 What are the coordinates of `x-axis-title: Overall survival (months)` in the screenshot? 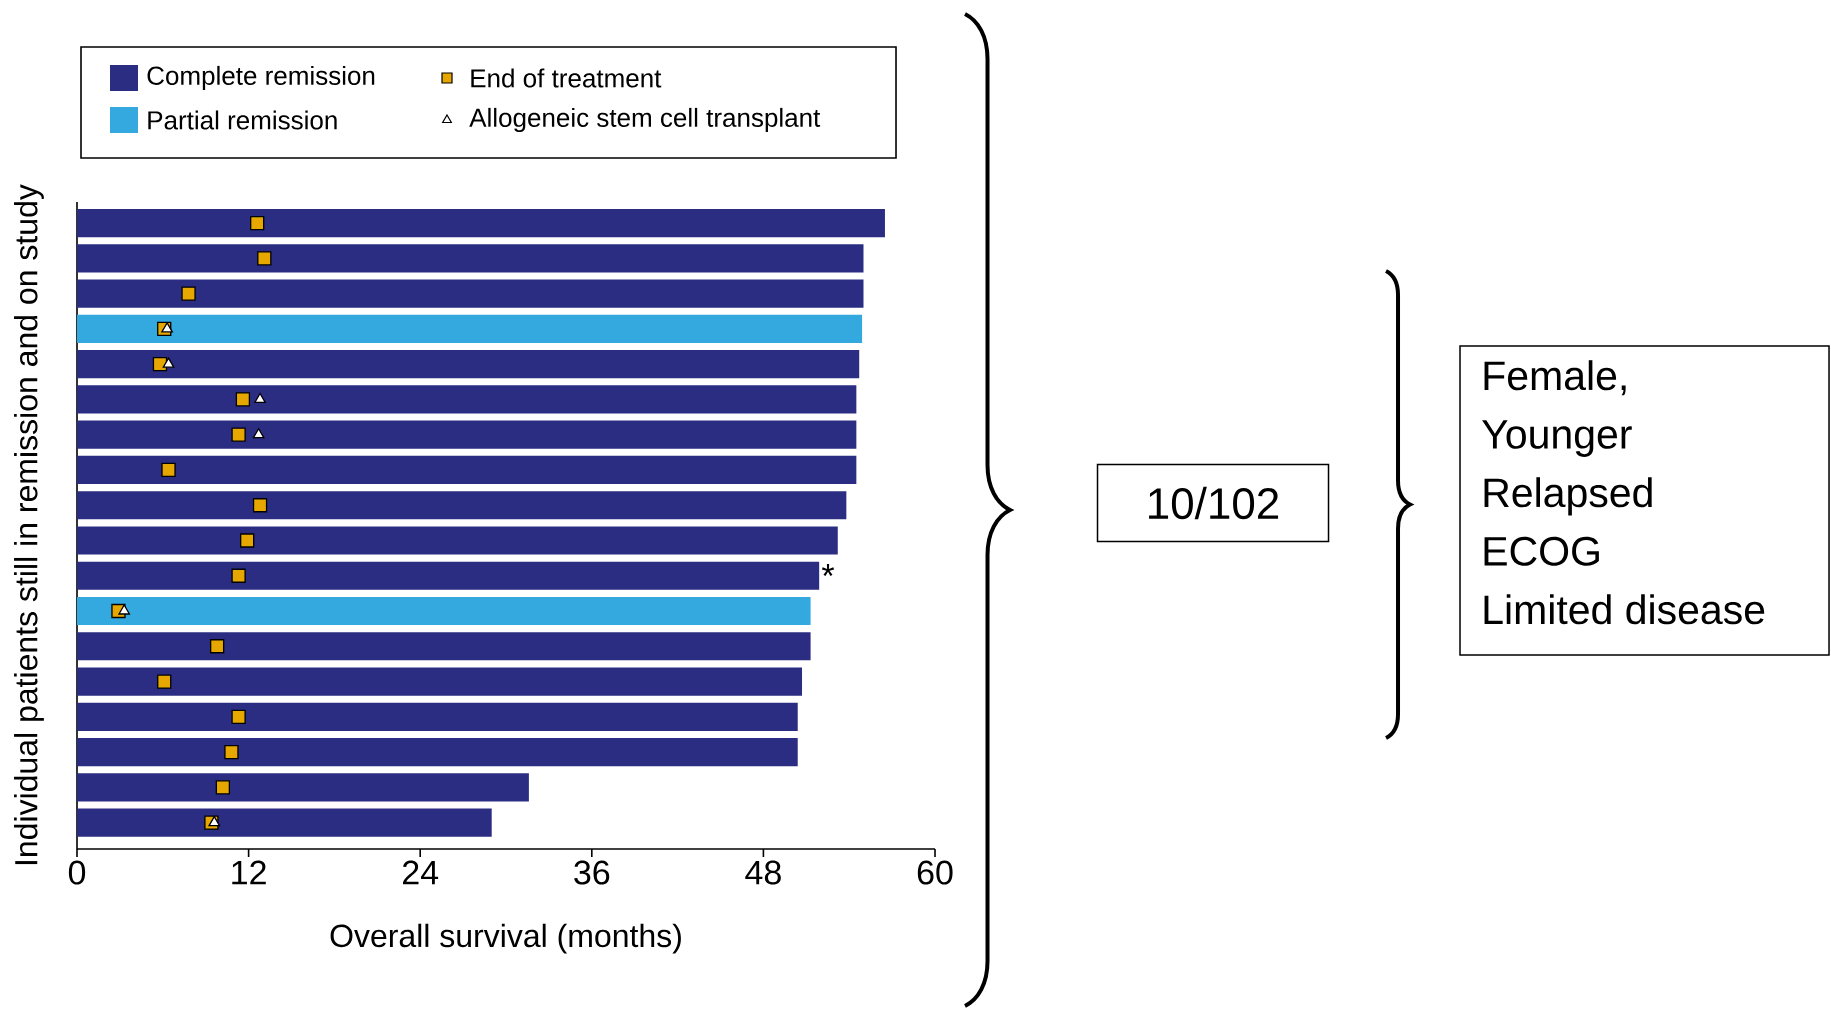 It's located at (505, 938).